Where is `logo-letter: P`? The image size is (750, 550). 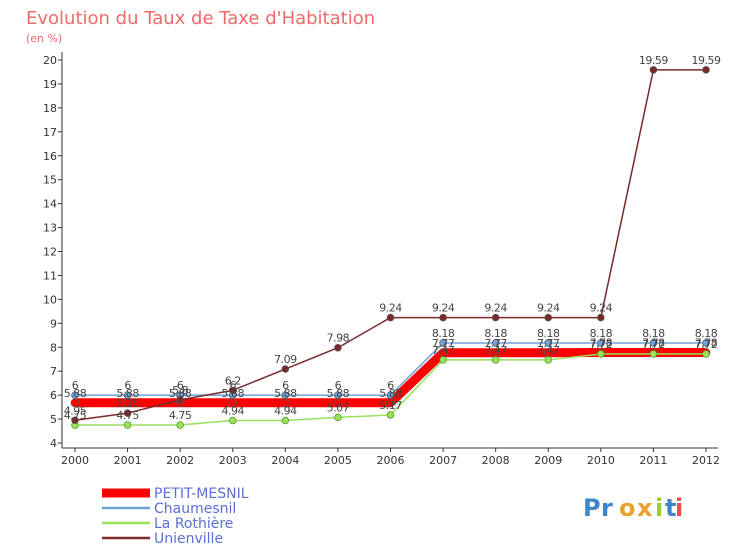
logo-letter: P is located at coordinates (592, 508).